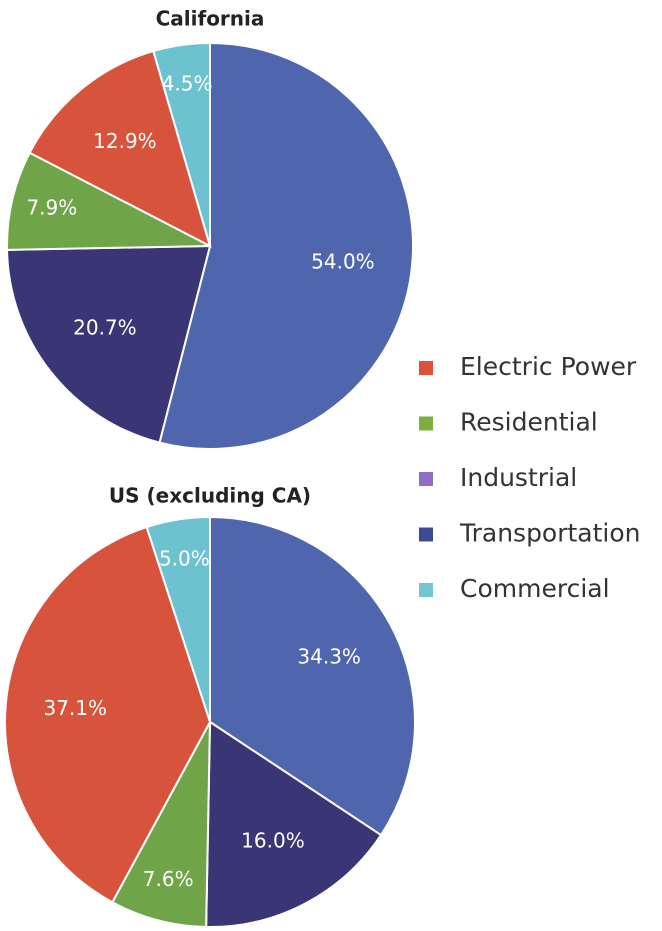 The width and height of the screenshot is (662, 931). What do you see at coordinates (187, 84) in the screenshot?
I see `slice-label: 4.5%` at bounding box center [187, 84].